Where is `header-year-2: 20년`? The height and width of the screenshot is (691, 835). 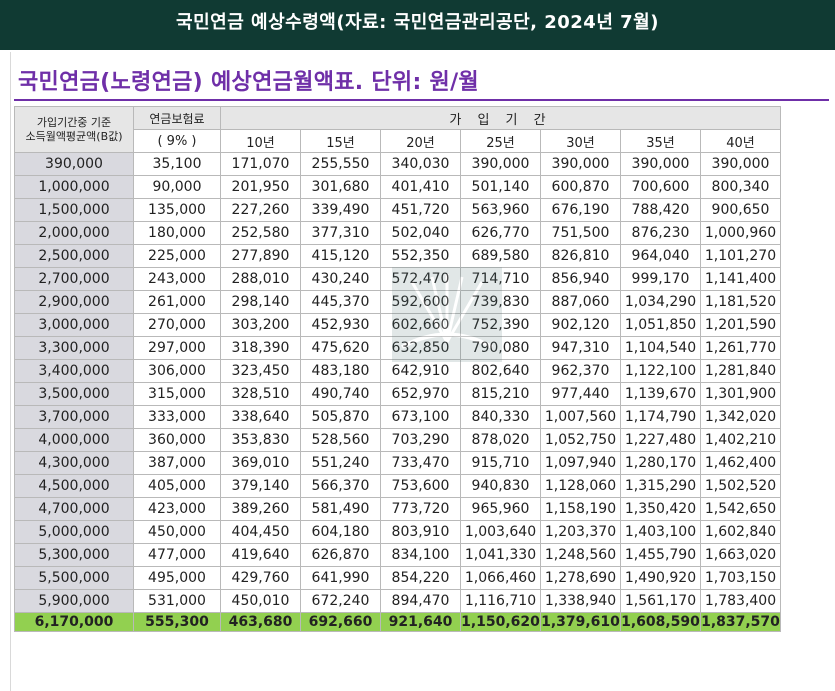
header-year-2: 20년 is located at coordinates (420, 141).